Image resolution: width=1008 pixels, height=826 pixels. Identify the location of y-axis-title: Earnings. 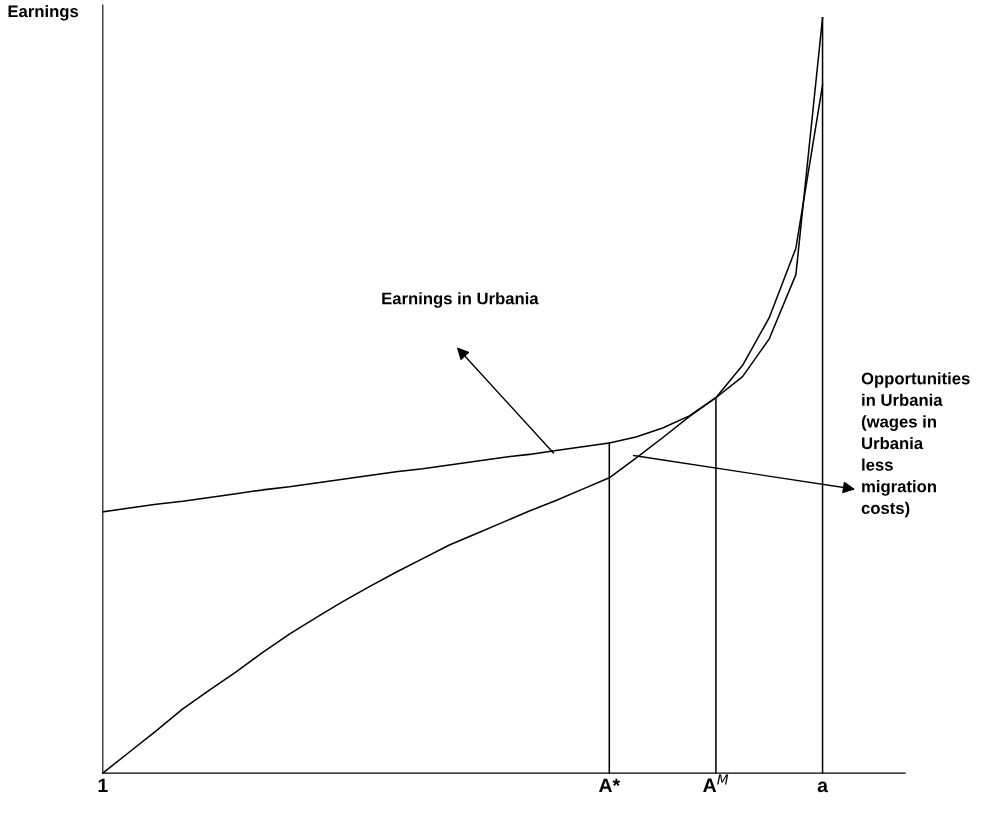
(43, 12).